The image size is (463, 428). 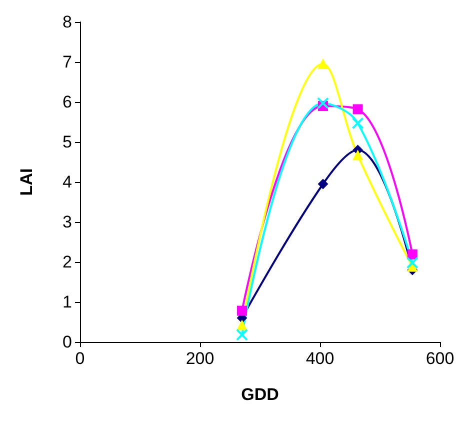 I want to click on y-tick-label: 4, so click(x=67, y=182).